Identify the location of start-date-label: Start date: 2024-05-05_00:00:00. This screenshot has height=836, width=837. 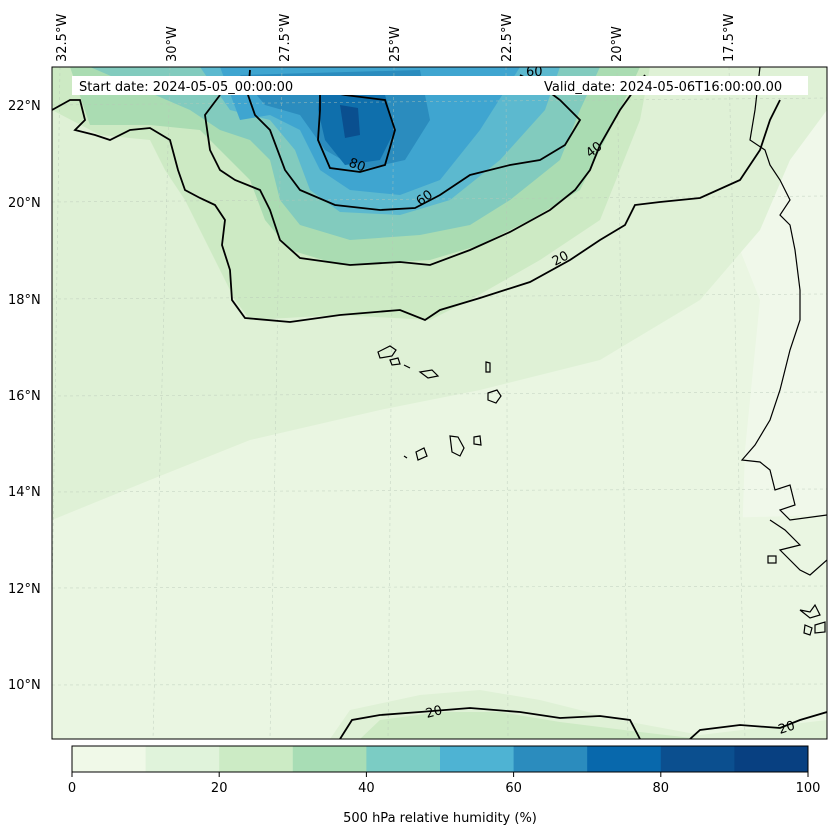
(186, 87).